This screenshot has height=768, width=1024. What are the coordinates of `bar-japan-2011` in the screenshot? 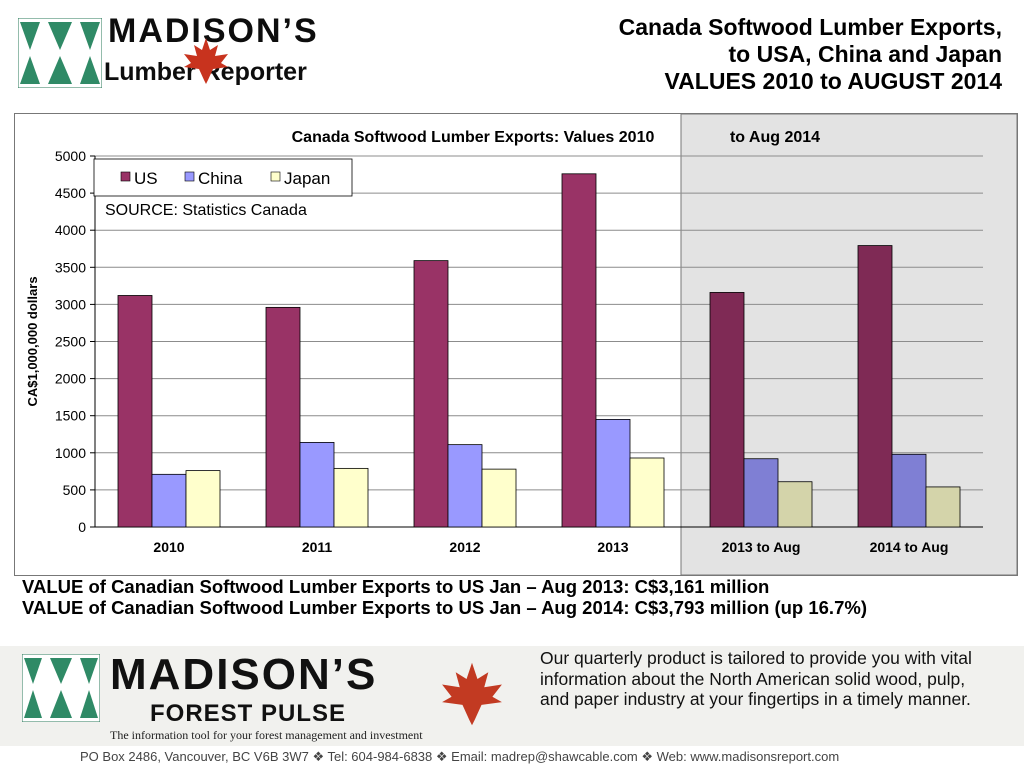 It's located at (351, 497).